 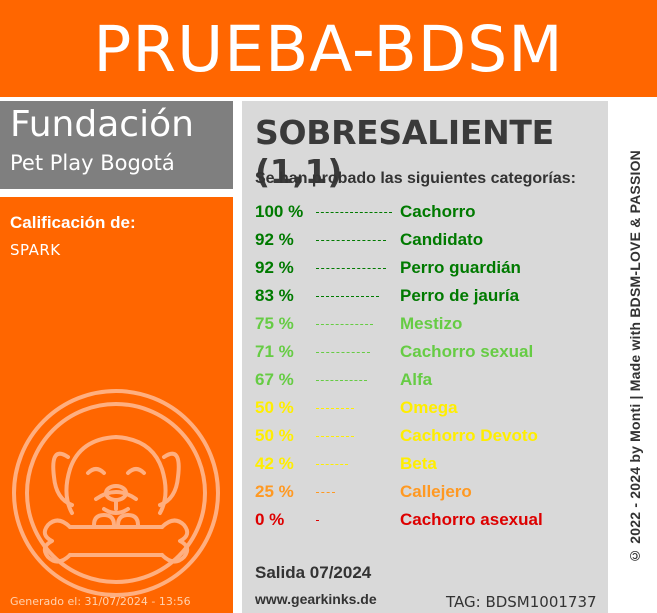 I want to click on category-name: Mestizo, so click(x=431, y=323).